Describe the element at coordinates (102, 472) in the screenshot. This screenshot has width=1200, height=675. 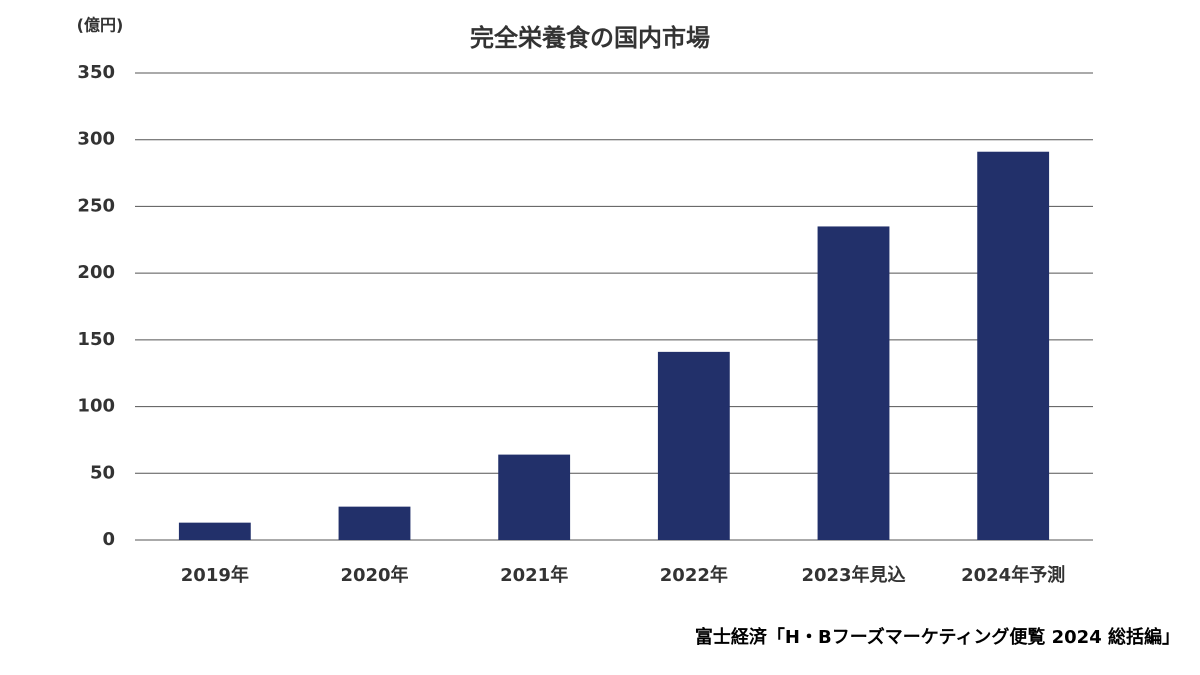
I see `y-tick-label: 50` at that location.